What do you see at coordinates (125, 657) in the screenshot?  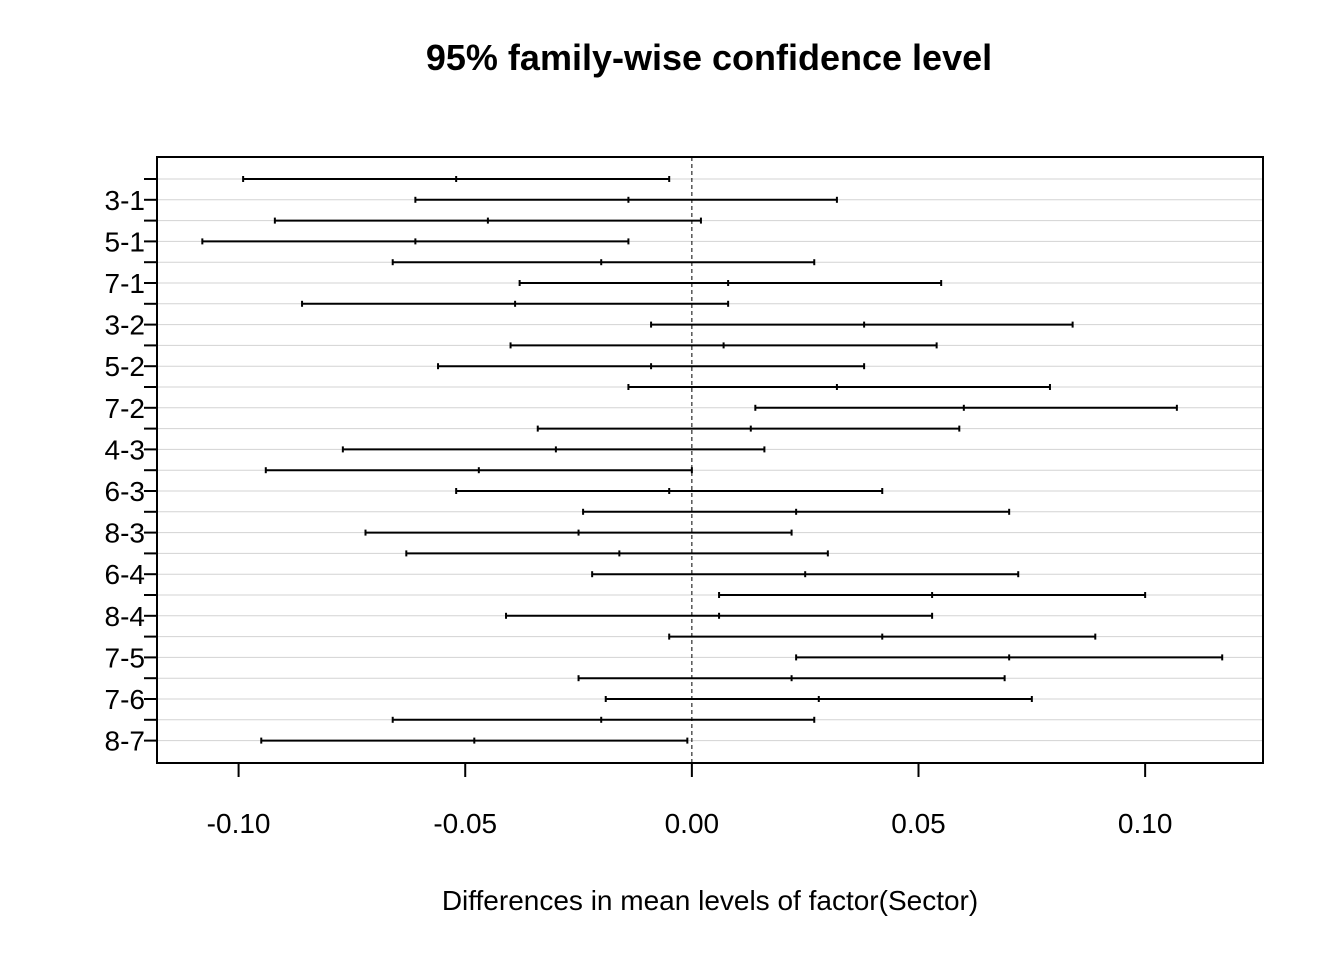 I see `y-tick-label: 7-5` at bounding box center [125, 657].